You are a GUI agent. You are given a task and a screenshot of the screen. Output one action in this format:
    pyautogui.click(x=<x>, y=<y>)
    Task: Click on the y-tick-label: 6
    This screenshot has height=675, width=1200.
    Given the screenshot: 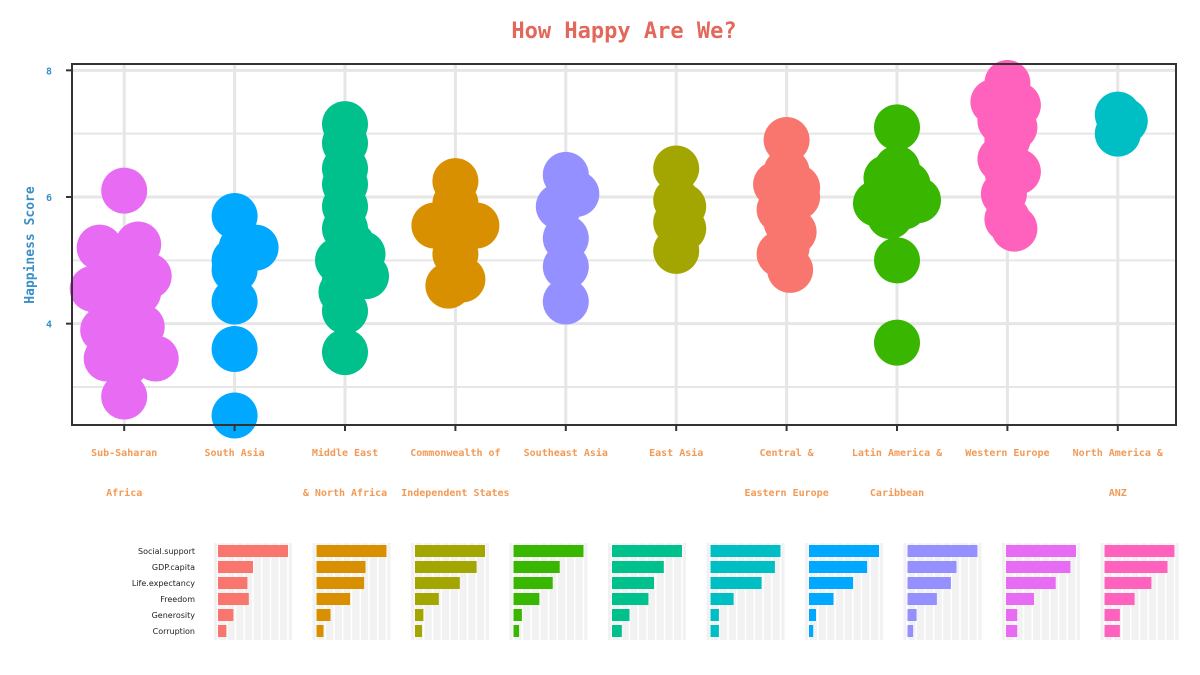 What is the action you would take?
    pyautogui.click(x=49, y=198)
    